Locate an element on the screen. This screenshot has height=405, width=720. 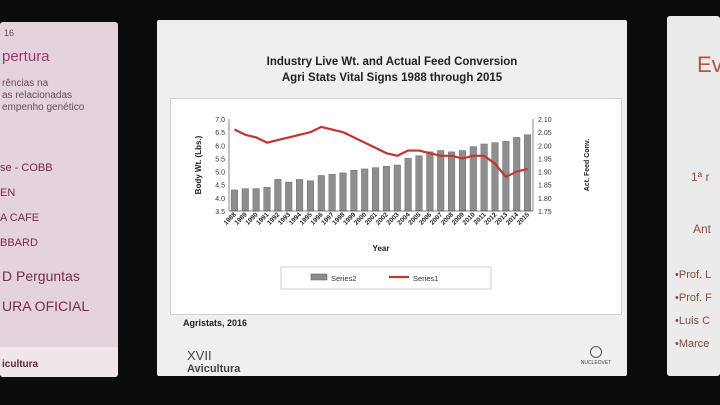
y2-tick-label: 2.00 is located at coordinates (545, 146).